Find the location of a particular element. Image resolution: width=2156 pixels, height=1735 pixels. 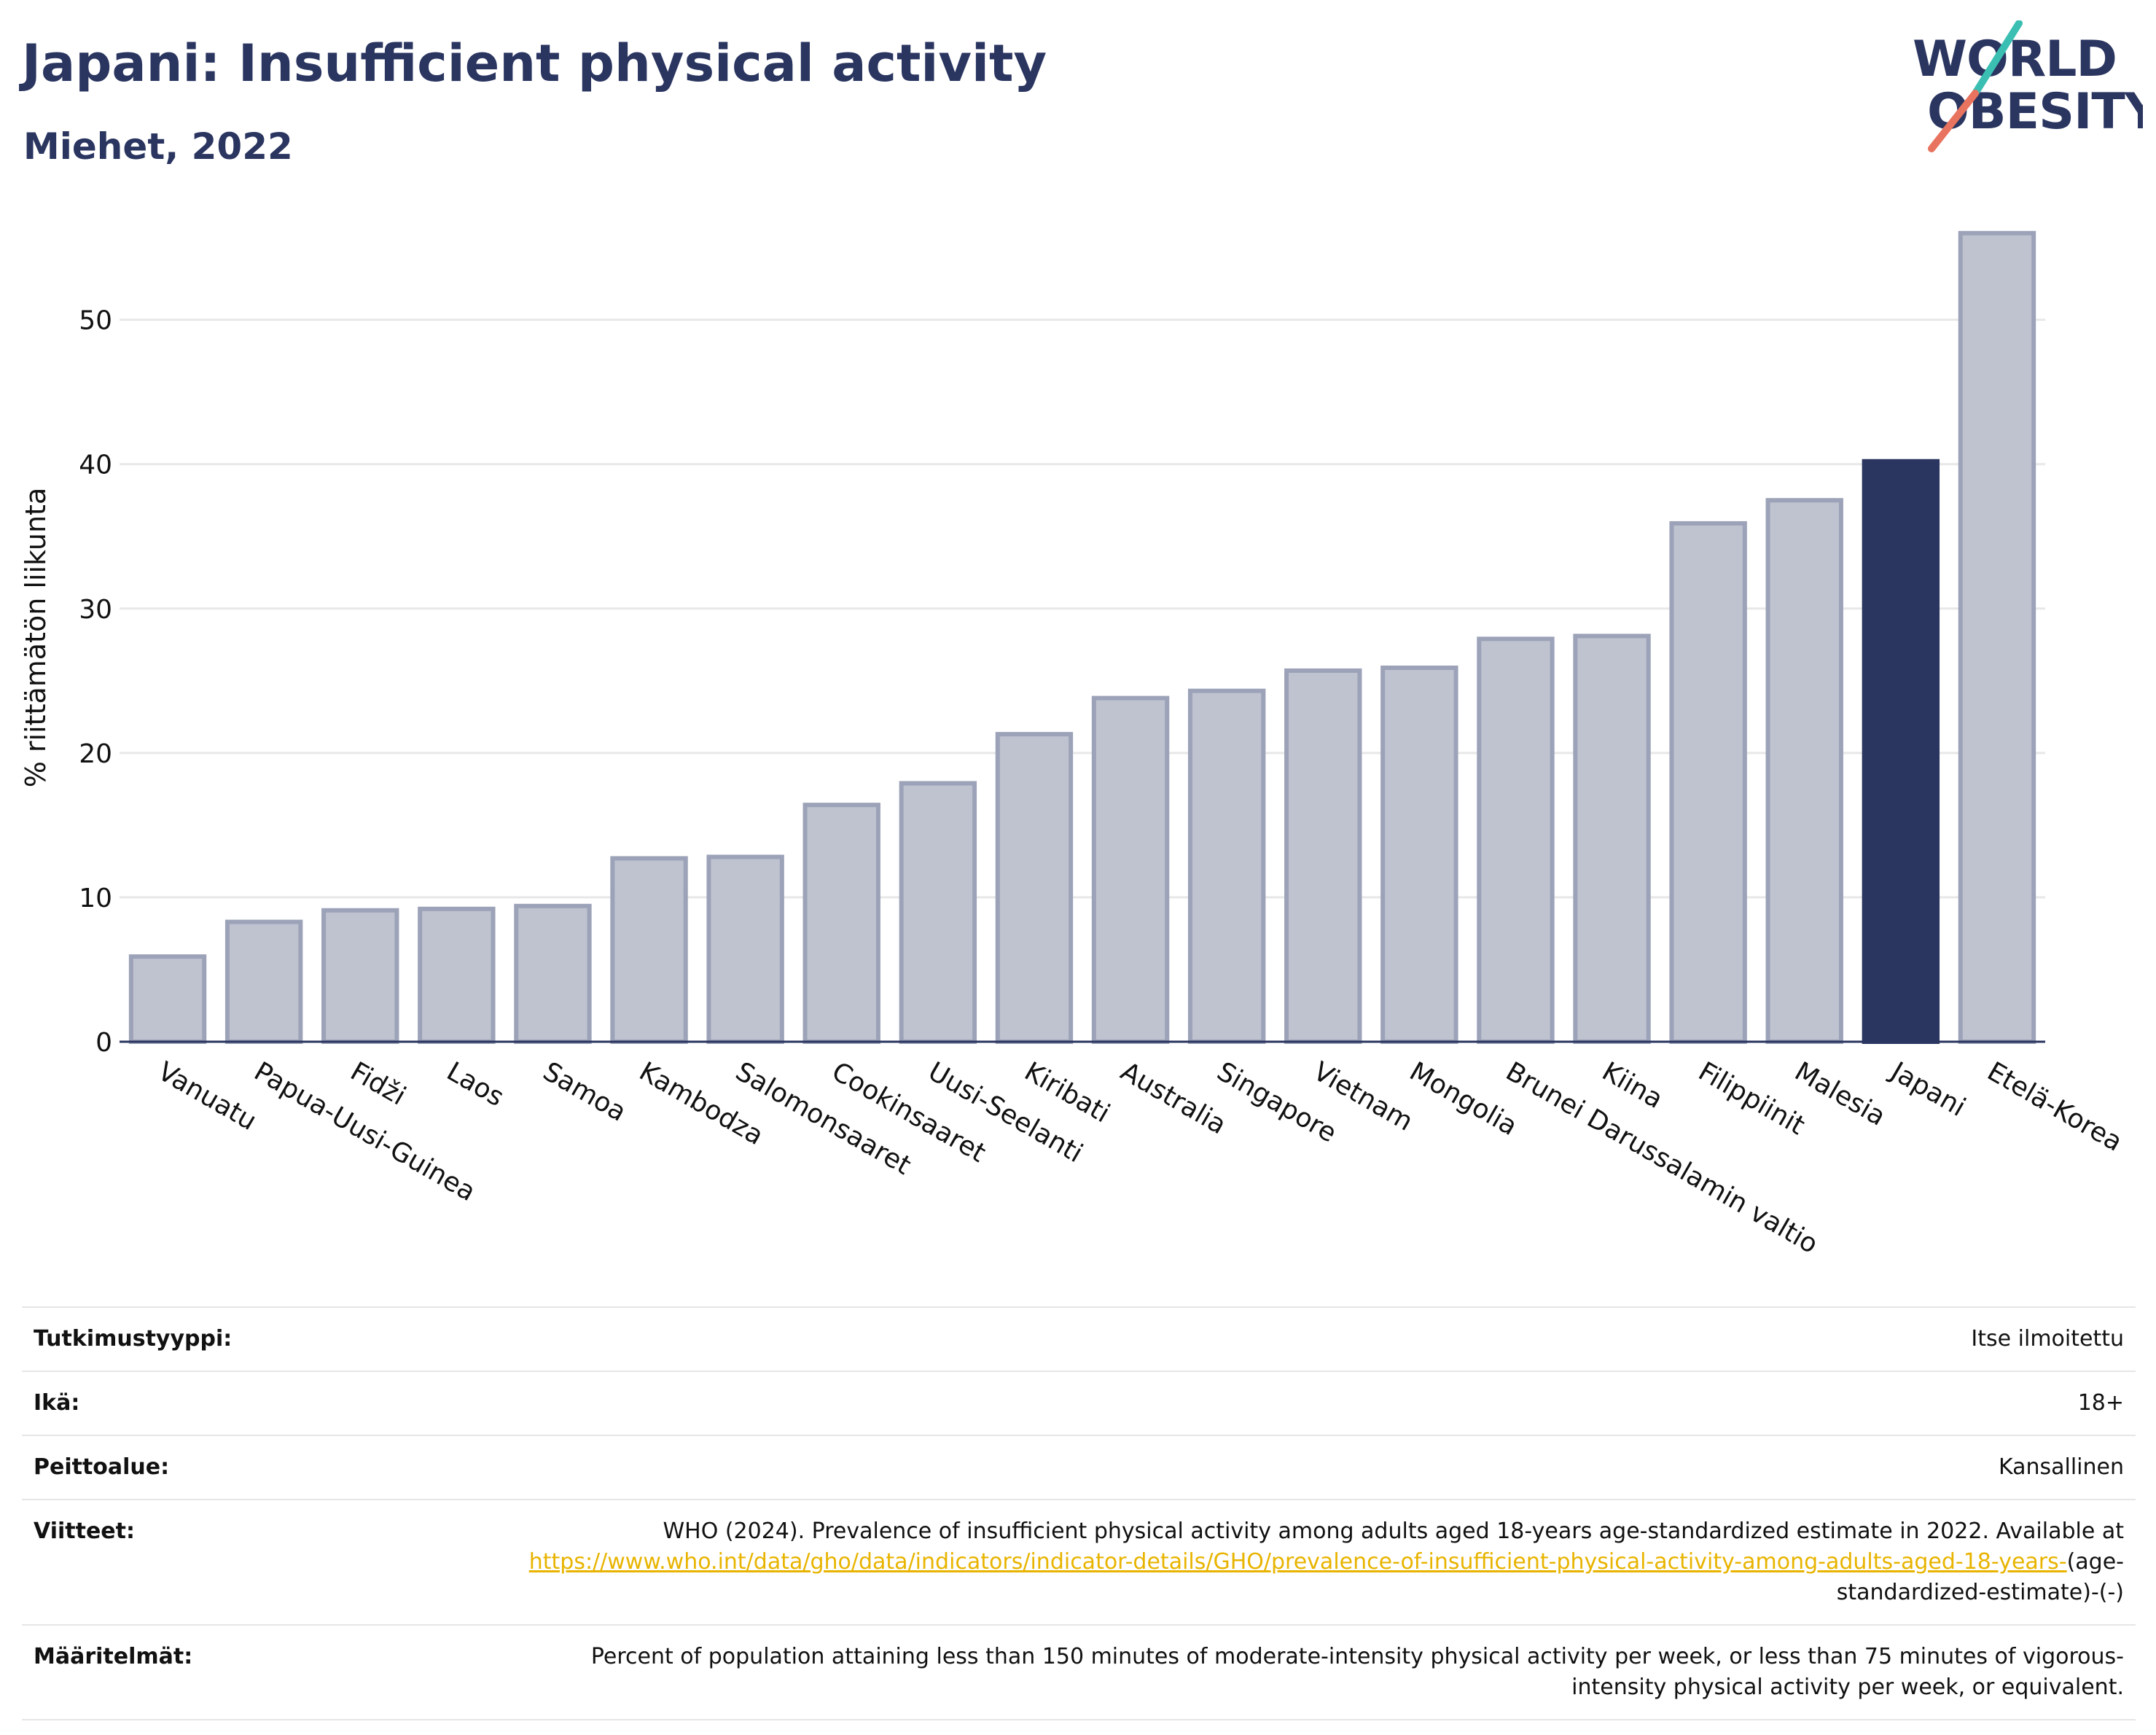

meta-row-coverage: Peittoalue: Kansallinen is located at coordinates (1079, 1467).